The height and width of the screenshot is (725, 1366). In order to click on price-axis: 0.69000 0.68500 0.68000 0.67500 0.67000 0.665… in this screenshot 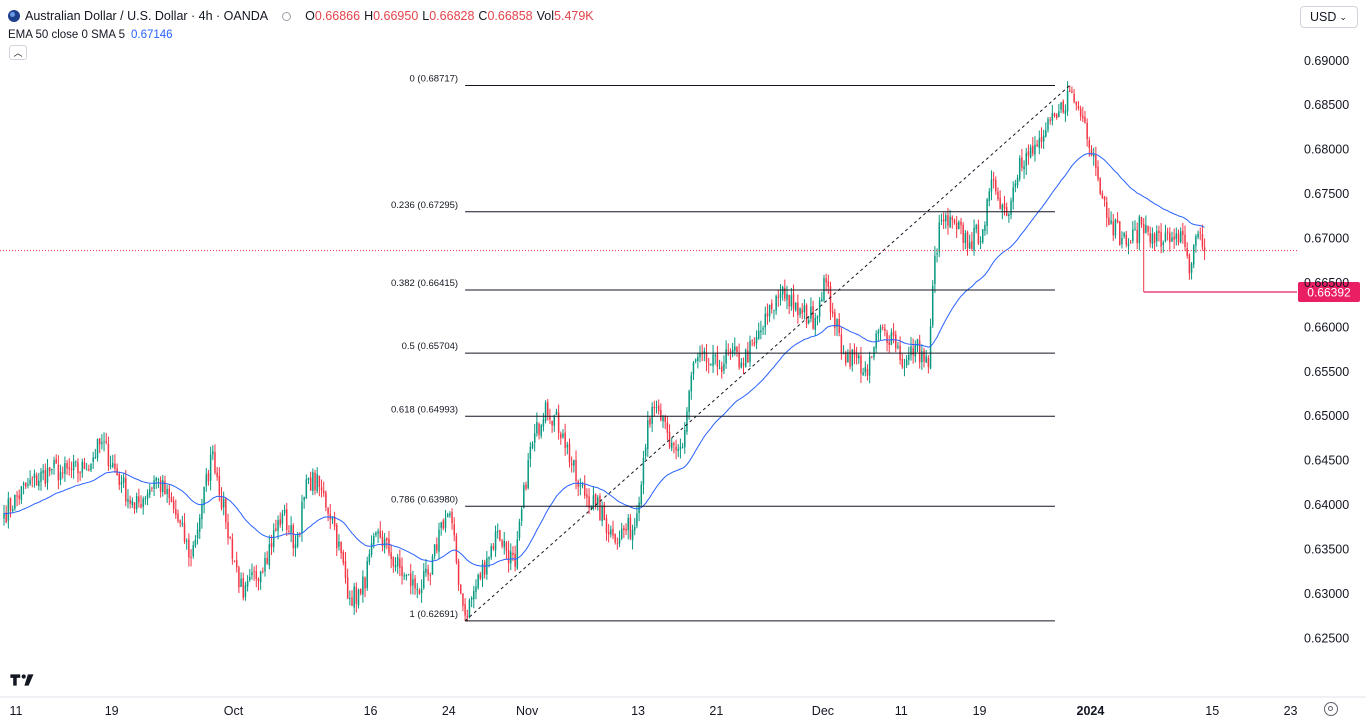, I will do `click(1326, 349)`.